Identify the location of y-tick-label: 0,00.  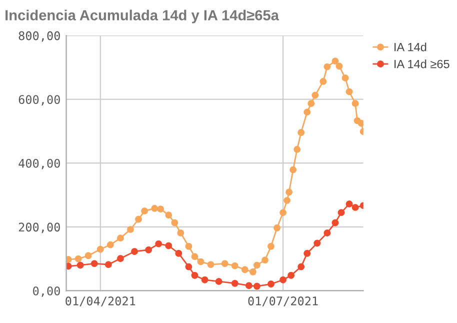
(46, 291).